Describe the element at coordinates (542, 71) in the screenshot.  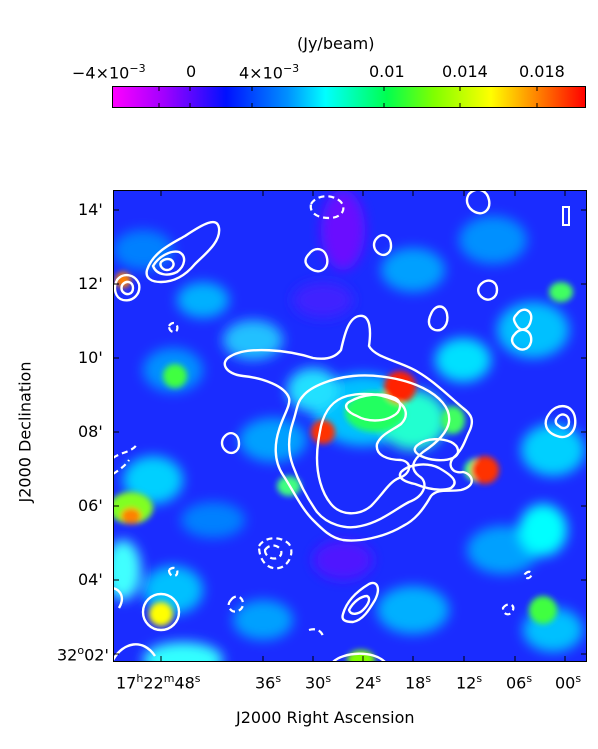
I see `colorbar-tick-label: 0.018` at that location.